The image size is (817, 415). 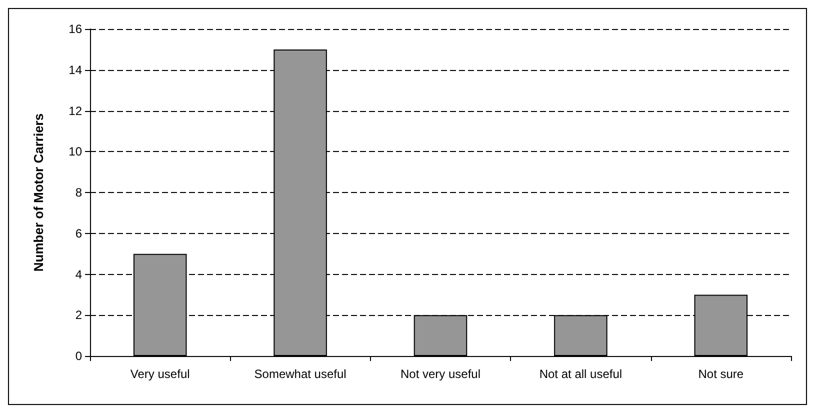 What do you see at coordinates (75, 111) in the screenshot?
I see `y-tick-label: 12` at bounding box center [75, 111].